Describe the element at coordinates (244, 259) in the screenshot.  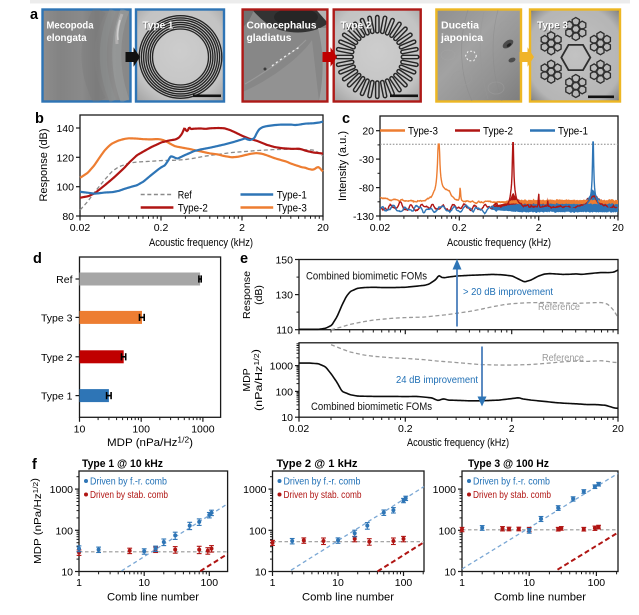
I see `svg-text: e` at that location.